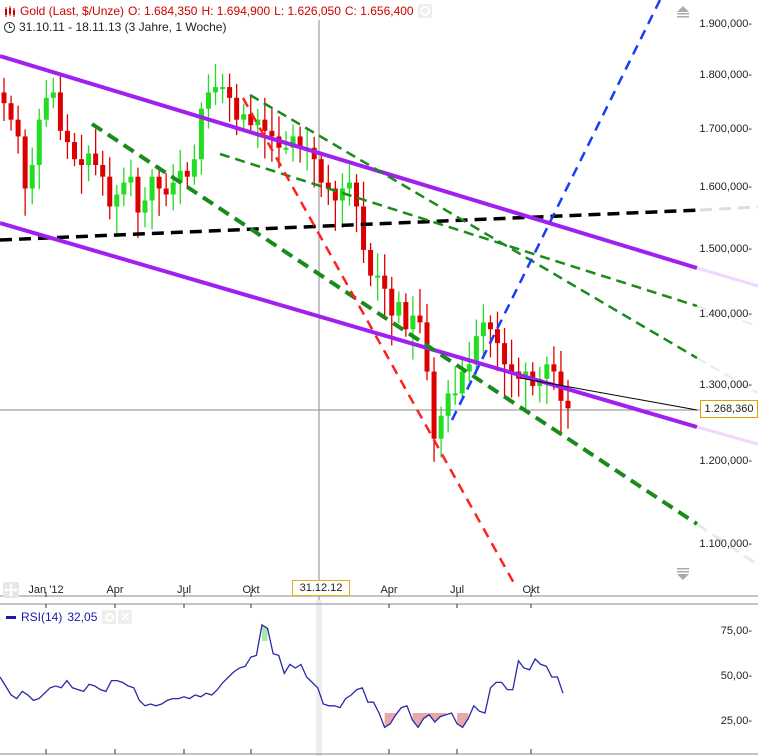 This screenshot has width=758, height=756. What do you see at coordinates (683, 574) in the screenshot?
I see `scroll-down-icon` at bounding box center [683, 574].